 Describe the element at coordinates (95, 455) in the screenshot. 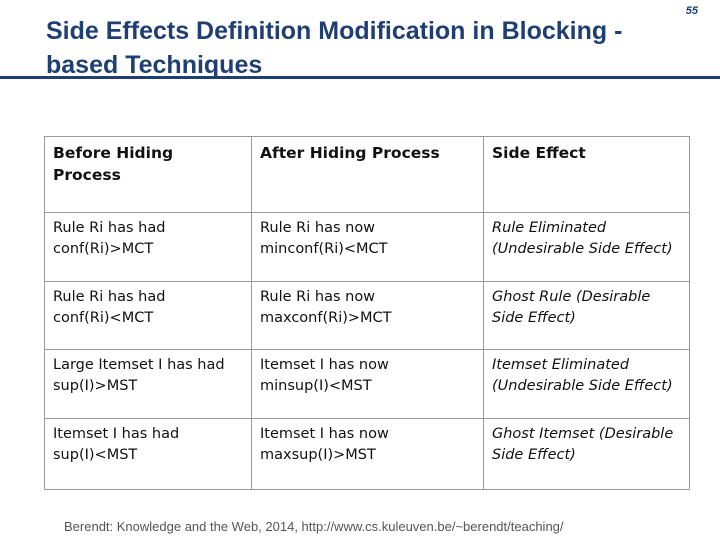

I see `cell-before-line2: sup(I)<MST` at that location.